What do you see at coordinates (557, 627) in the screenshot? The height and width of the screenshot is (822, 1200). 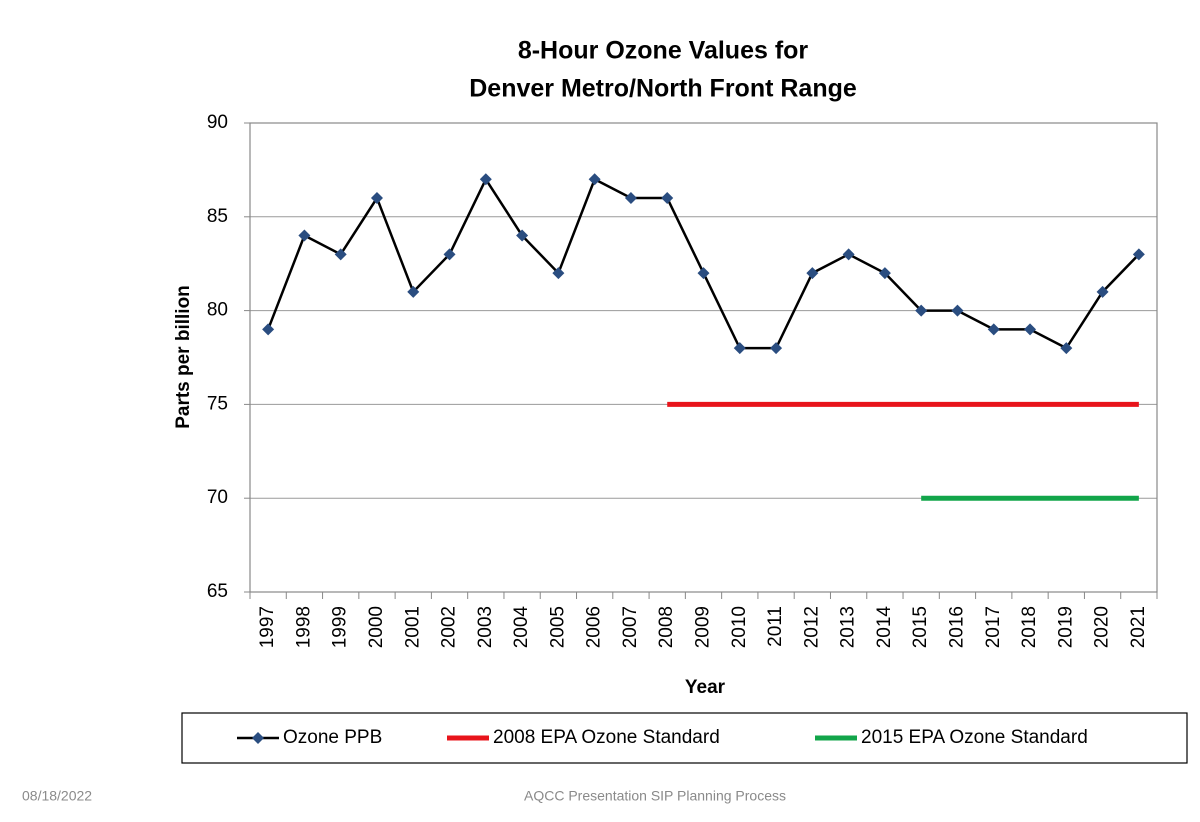 I see `x-tick-label: 2005` at bounding box center [557, 627].